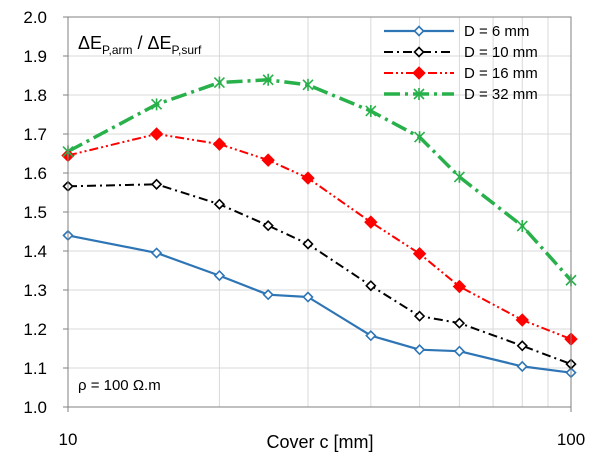  Describe the element at coordinates (461, 63) in the screenshot. I see `legend: D = 6 mm D = 10 mm D = 16 mm D = 32 mm` at that location.